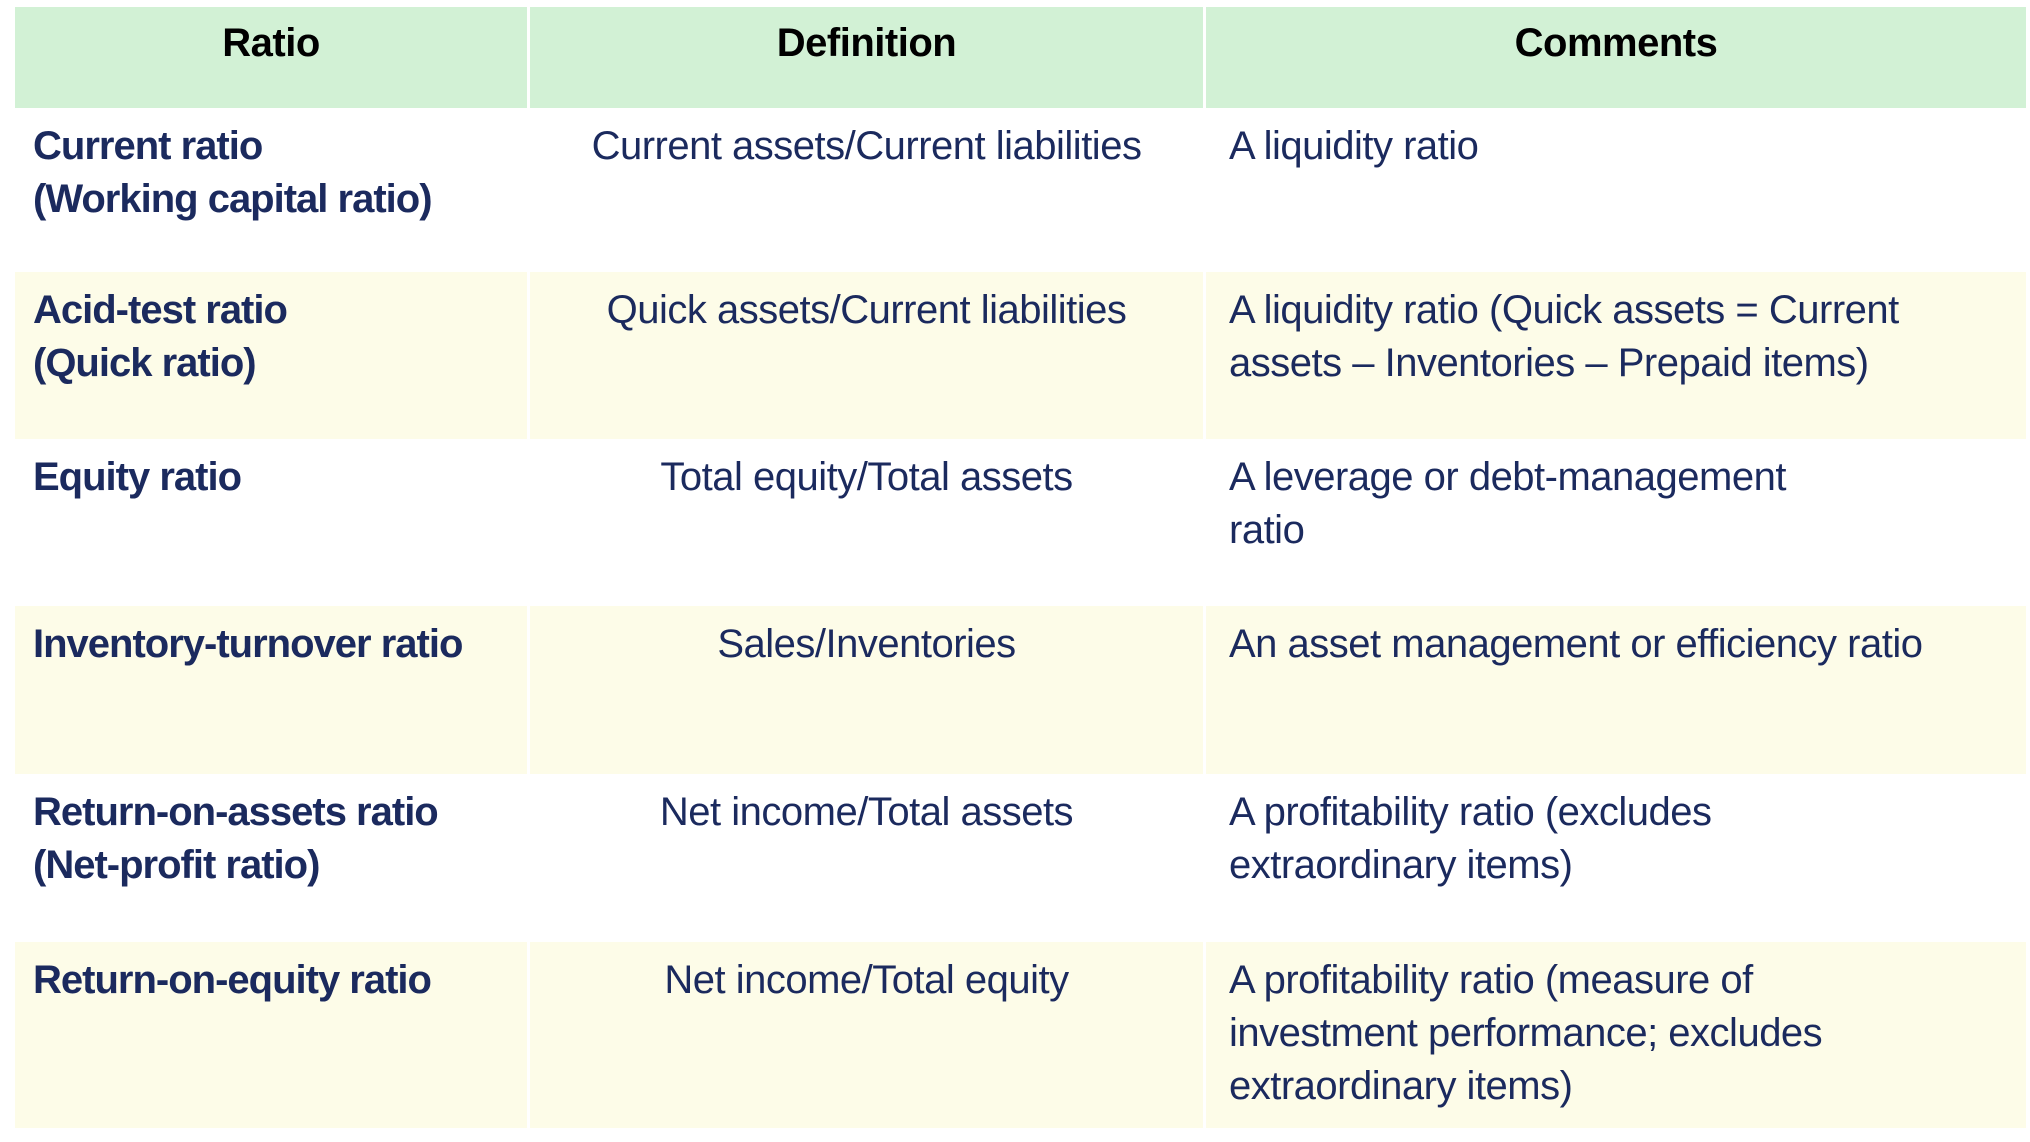 The height and width of the screenshot is (1142, 2030). I want to click on table-header-row: Ratio Definition Comments, so click(1020, 57).